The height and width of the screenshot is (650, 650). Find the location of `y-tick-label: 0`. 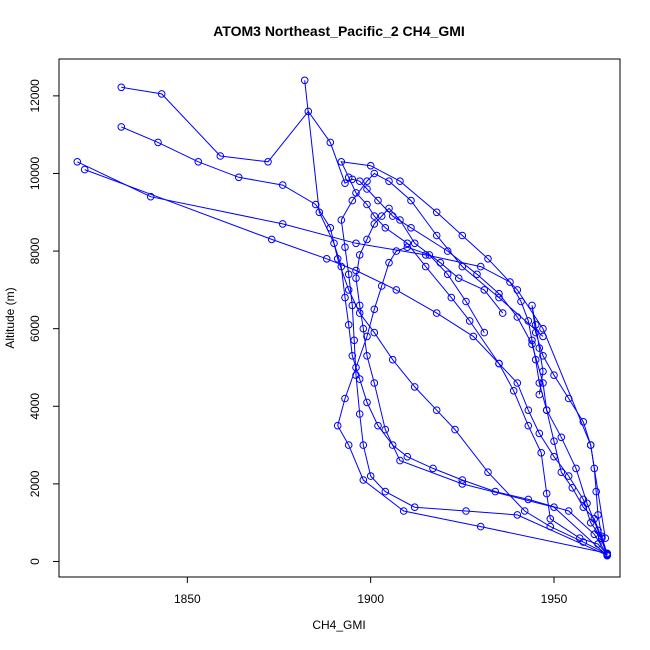

y-tick-label: 0 is located at coordinates (35, 561).